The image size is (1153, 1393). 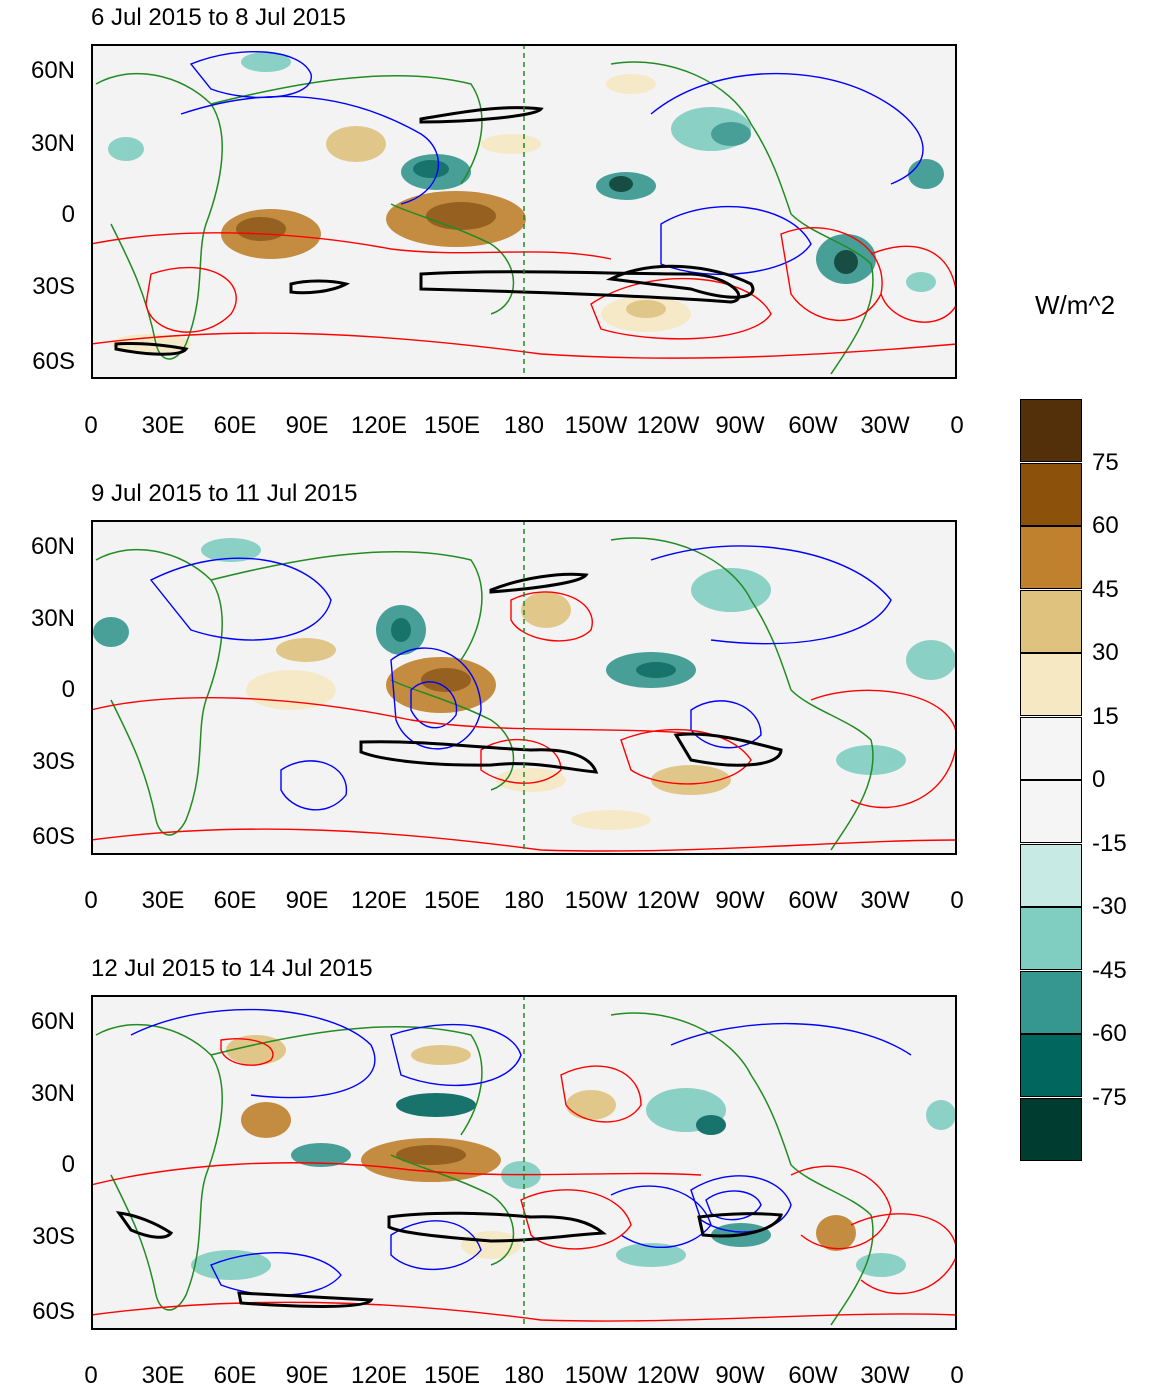 I want to click on panel-3-lon-60e: 60E, so click(x=235, y=1375).